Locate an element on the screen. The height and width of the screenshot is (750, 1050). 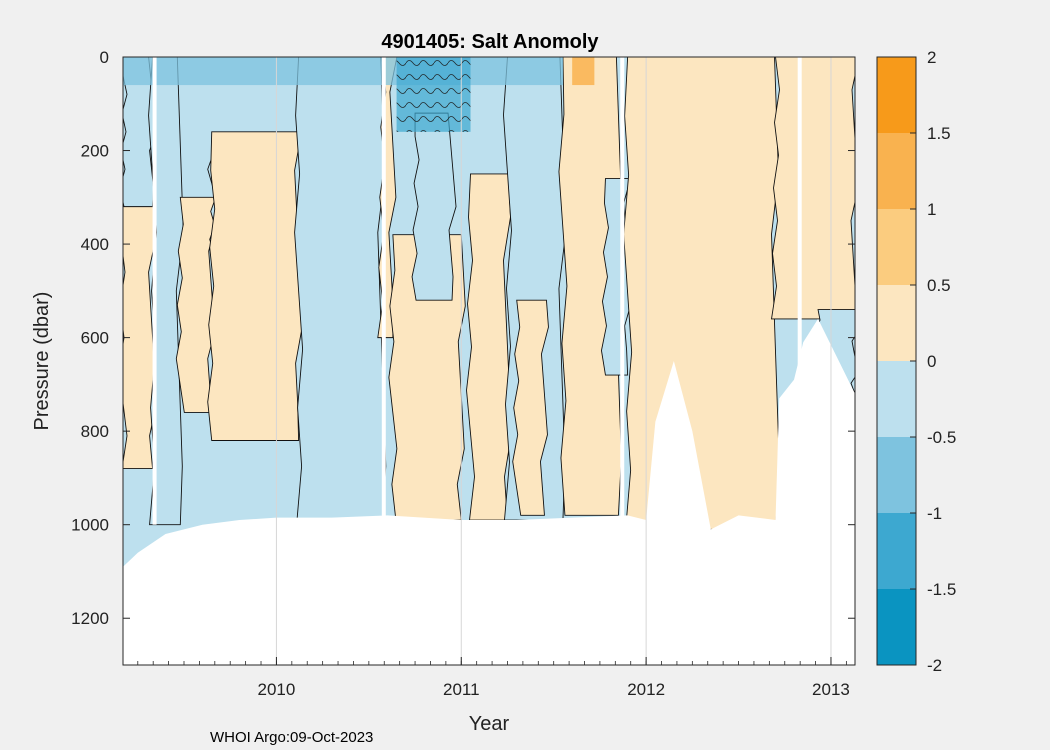
colorbar: -2 -1.5 -1 -0.5 0 0.5 1 1.5 2 is located at coordinates (916, 361).